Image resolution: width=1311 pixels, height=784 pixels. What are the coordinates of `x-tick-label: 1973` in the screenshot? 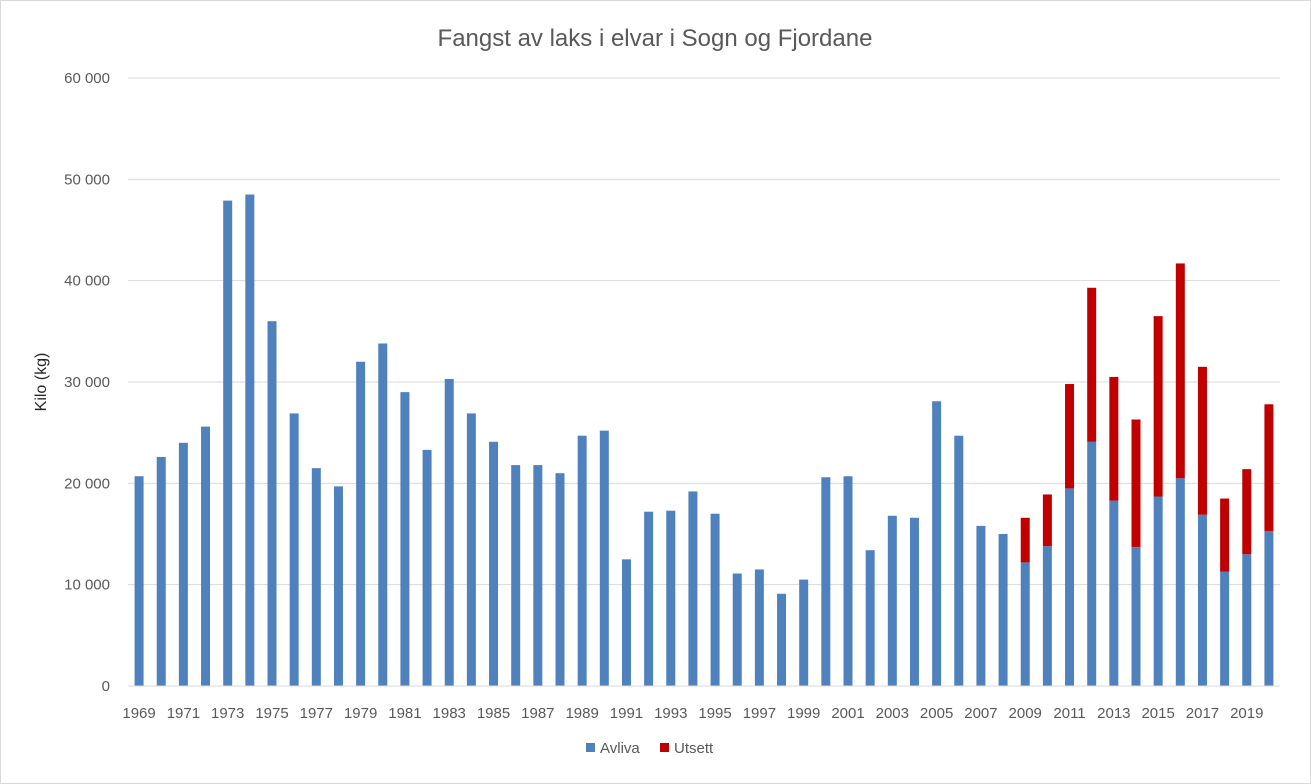 It's located at (227, 713).